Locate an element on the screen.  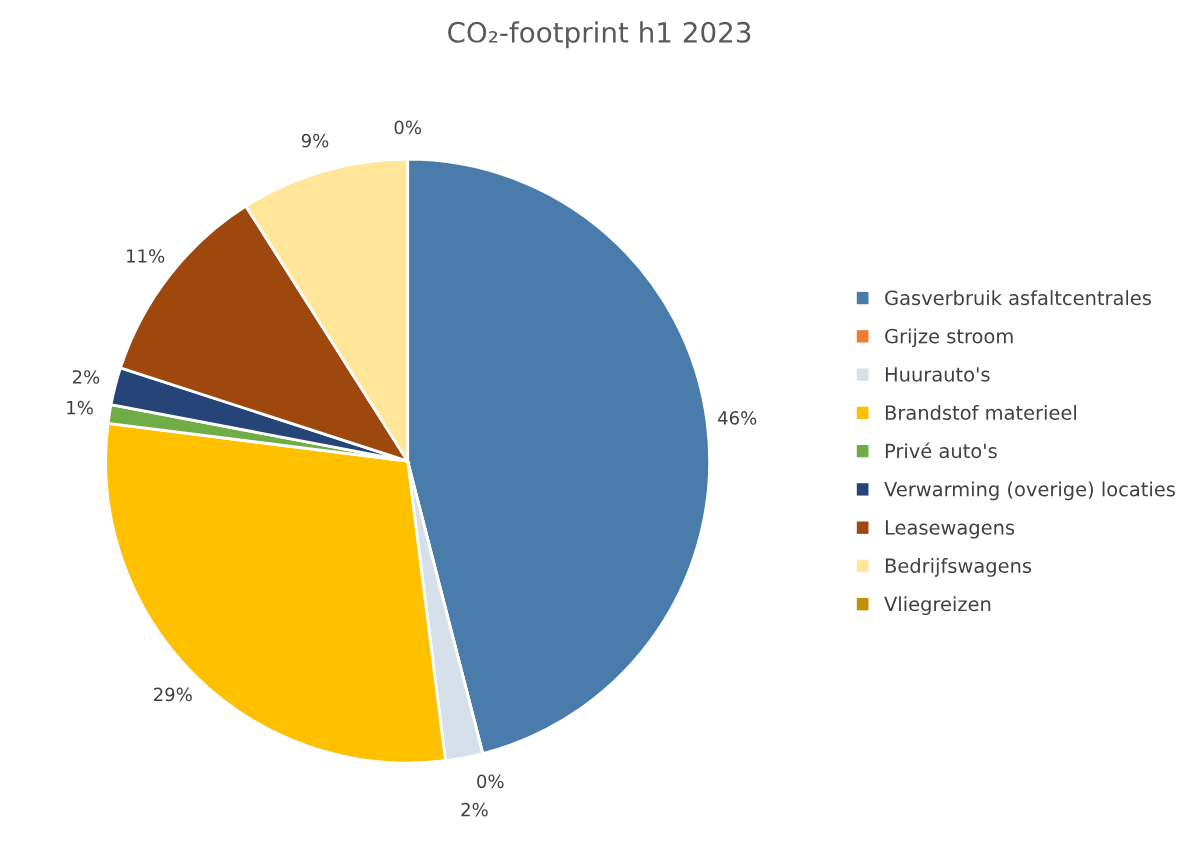
data-label: 1% is located at coordinates (80, 407).